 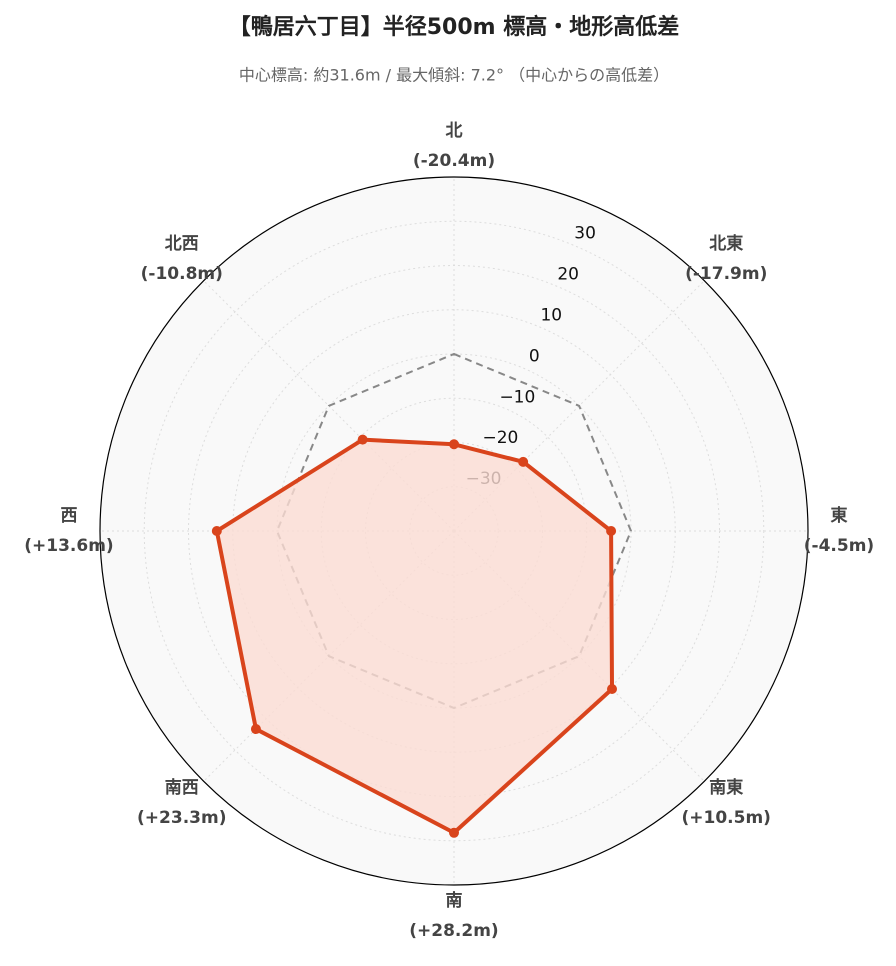 What do you see at coordinates (454, 900) in the screenshot?
I see `category-label: 南` at bounding box center [454, 900].